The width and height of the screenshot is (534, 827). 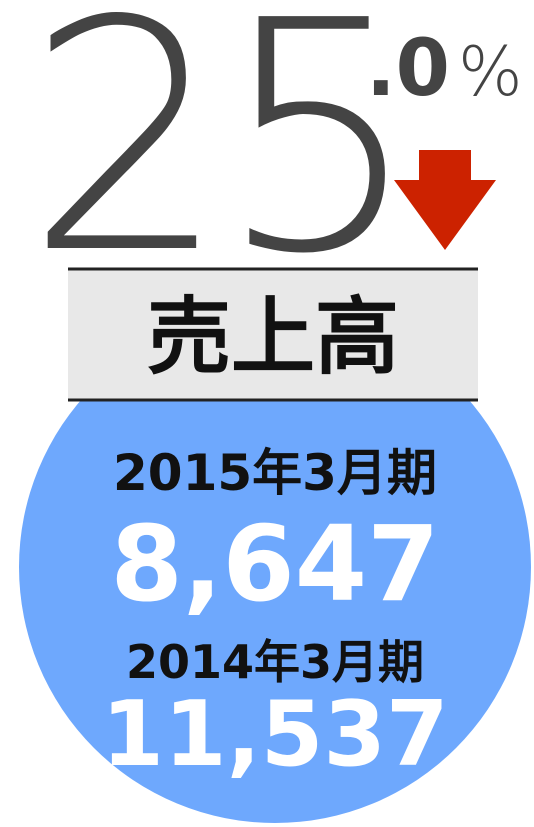 I want to click on label-banner, so click(x=273, y=334).